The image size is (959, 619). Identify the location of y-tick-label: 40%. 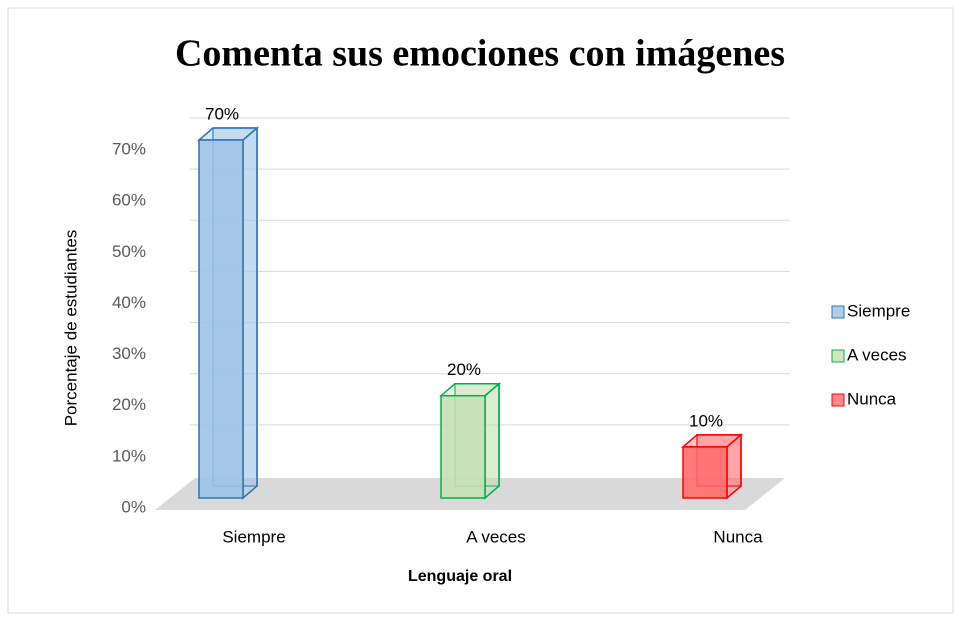
(129, 302).